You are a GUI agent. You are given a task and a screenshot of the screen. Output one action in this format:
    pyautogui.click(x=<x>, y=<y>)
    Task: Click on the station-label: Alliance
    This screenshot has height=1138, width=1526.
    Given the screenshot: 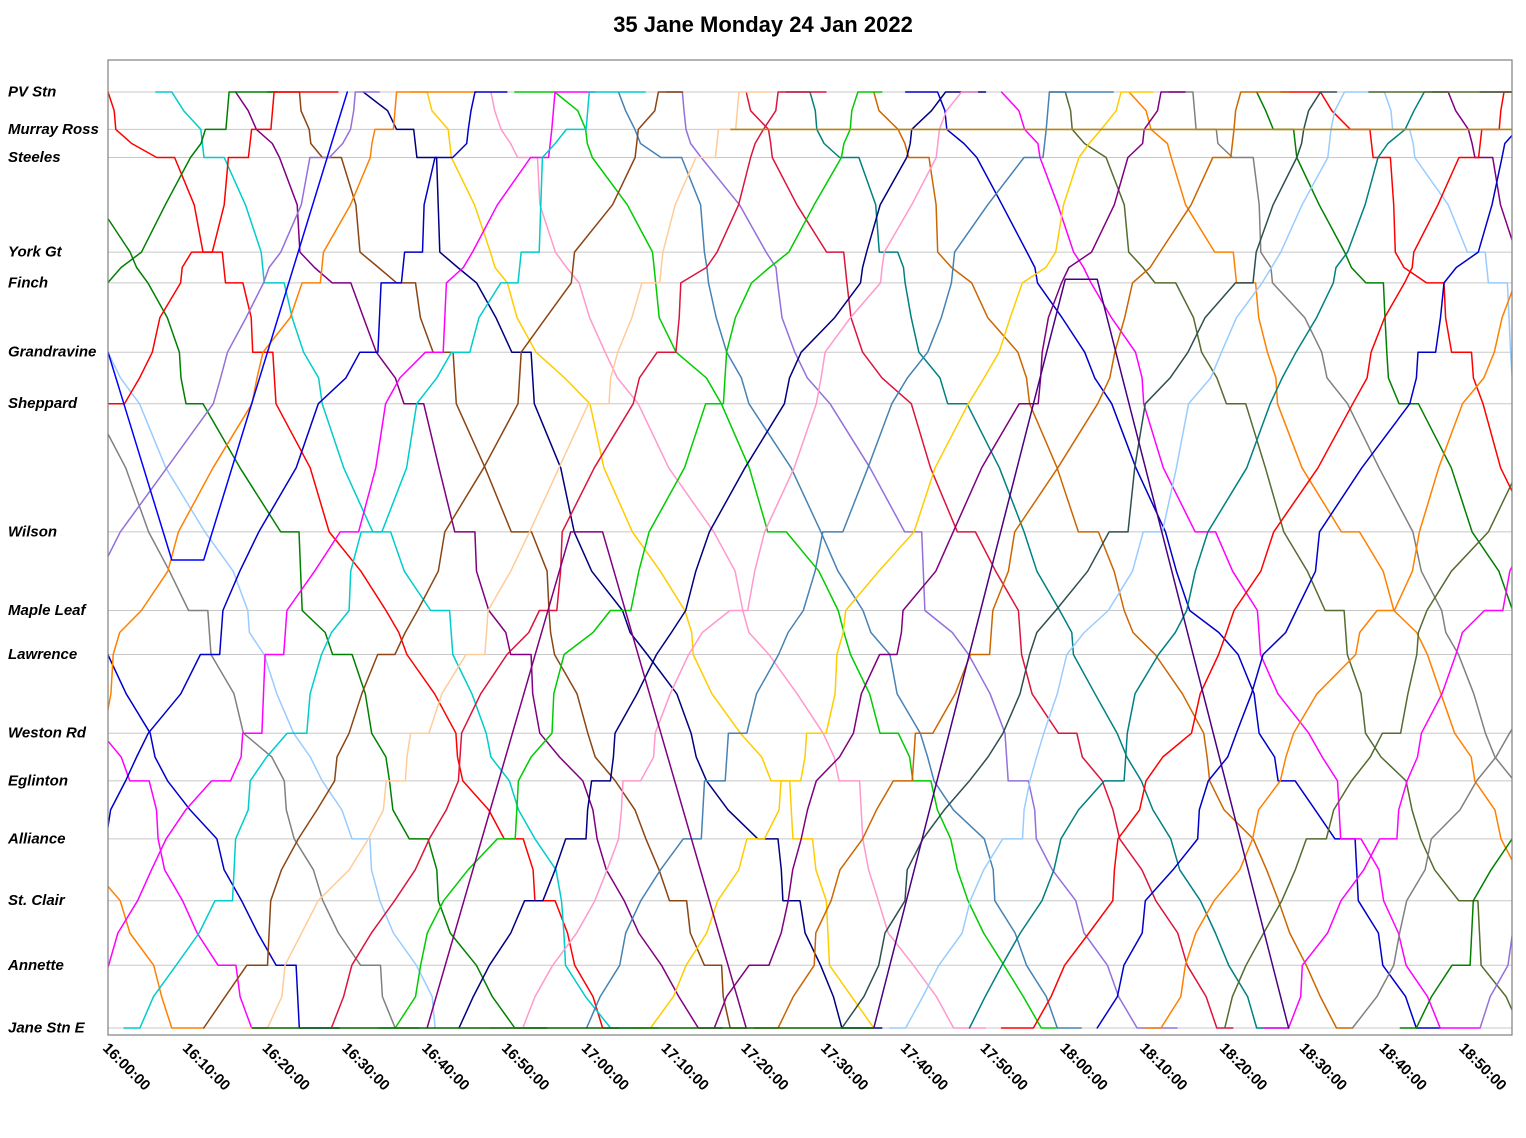 What is the action you would take?
    pyautogui.click(x=36, y=838)
    